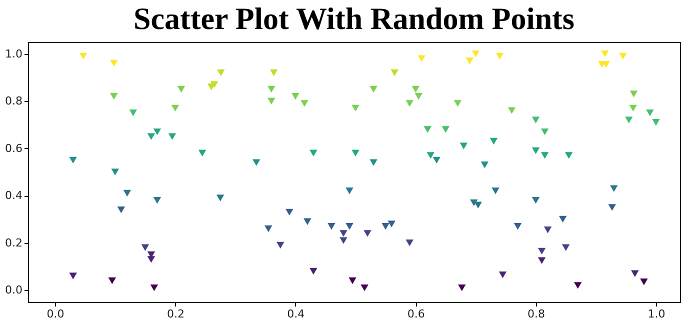 The width and height of the screenshot is (700, 327). Describe the element at coordinates (13, 243) in the screenshot. I see `y-tick-label: 0.2` at that location.